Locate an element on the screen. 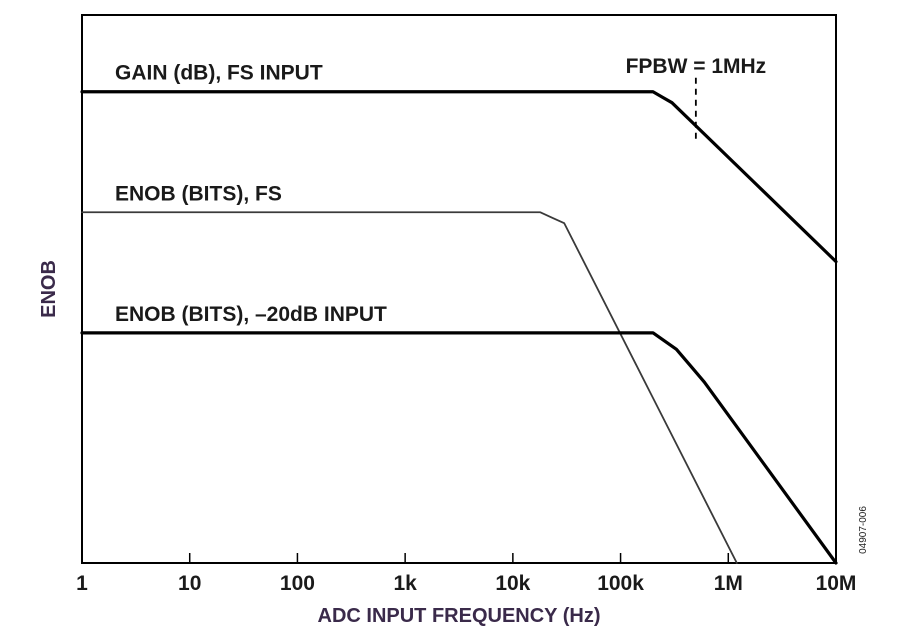 Image resolution: width=900 pixels, height=639 pixels. fpbw-annotation: FPBW = 1MHz is located at coordinates (696, 66).